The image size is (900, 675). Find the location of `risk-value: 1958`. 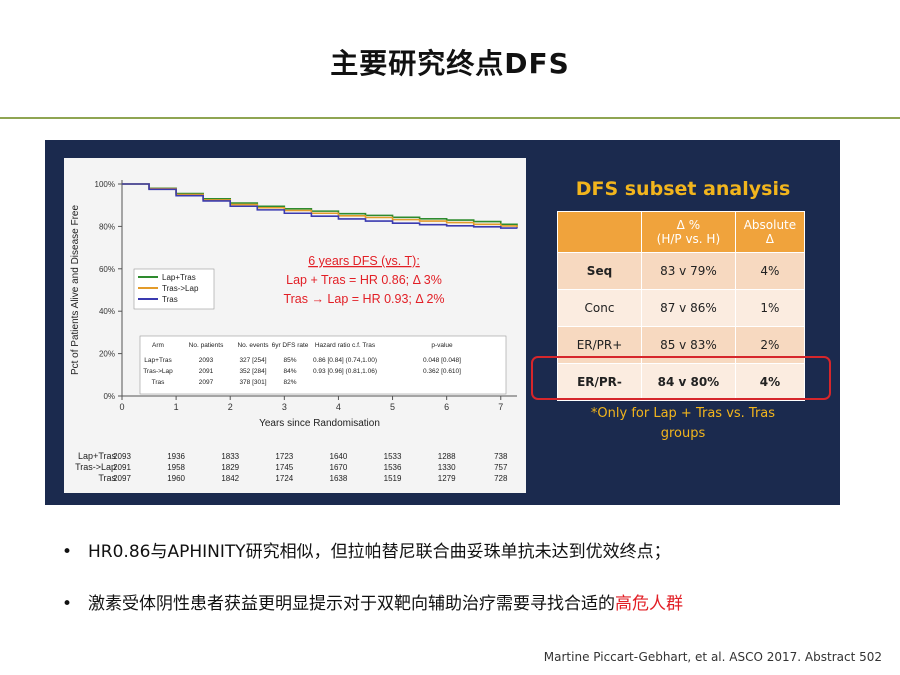

risk-value: 1958 is located at coordinates (176, 467).